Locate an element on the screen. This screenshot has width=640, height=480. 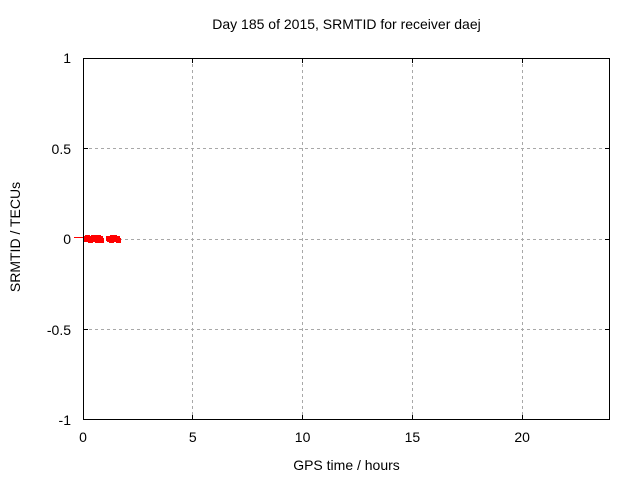
y-tick-label: 0.5 is located at coordinates (61, 148).